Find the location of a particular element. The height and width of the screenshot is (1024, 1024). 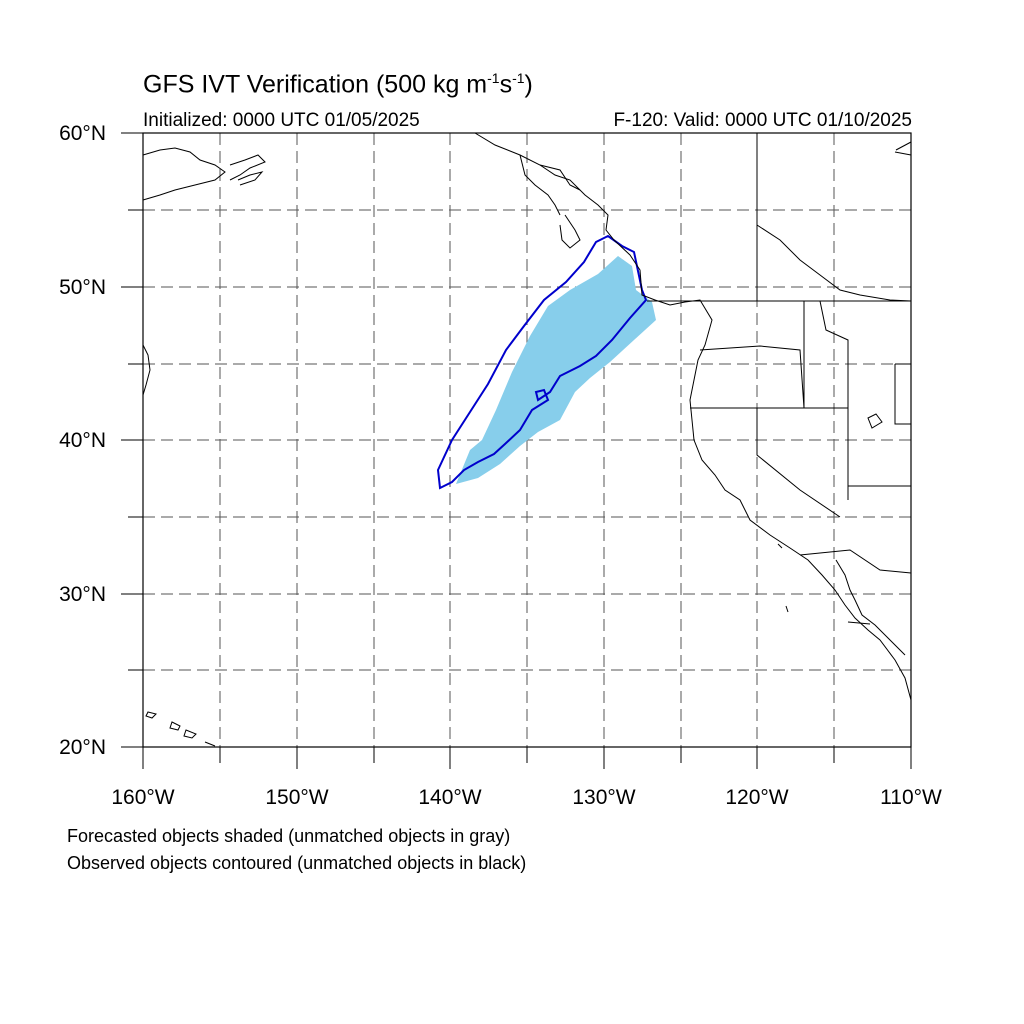

initialized-time: Initialized: 0000 UTC 01/05/2025 is located at coordinates (281, 120).